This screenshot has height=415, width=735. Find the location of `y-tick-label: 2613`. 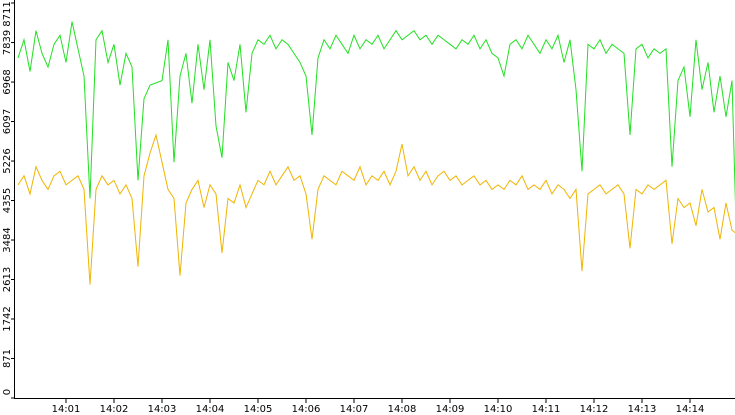

y-tick-label: 2613 is located at coordinates (7, 279).